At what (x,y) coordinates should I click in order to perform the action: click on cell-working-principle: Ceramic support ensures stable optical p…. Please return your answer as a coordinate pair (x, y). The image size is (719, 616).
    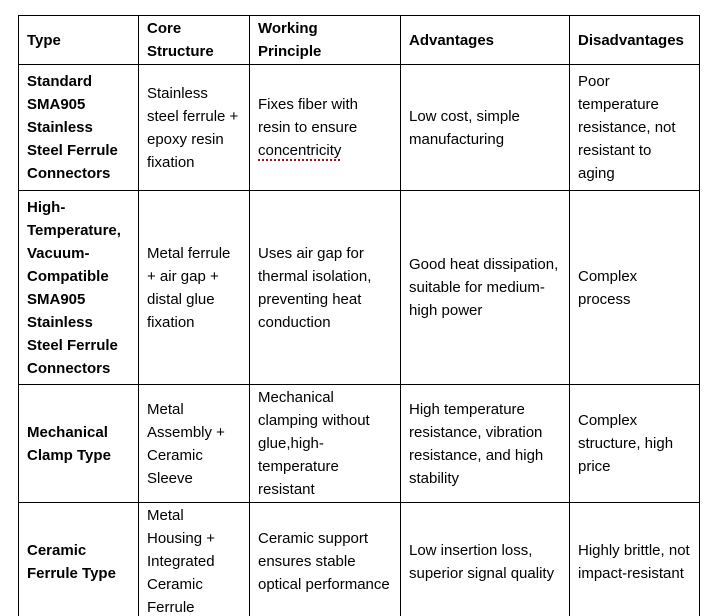
    Looking at the image, I should click on (325, 559).